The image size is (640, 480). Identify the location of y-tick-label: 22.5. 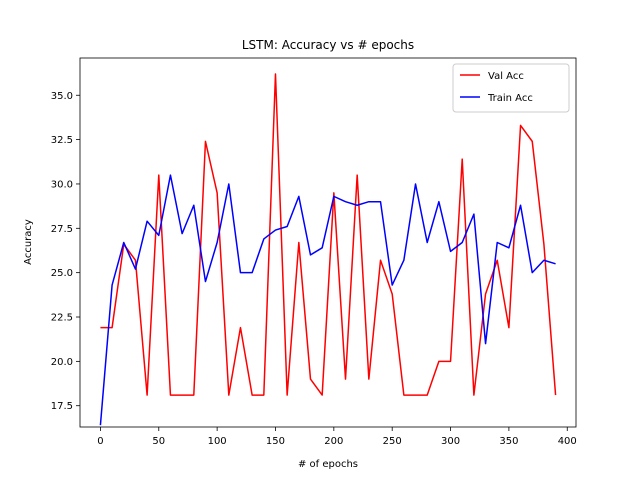
(62, 318).